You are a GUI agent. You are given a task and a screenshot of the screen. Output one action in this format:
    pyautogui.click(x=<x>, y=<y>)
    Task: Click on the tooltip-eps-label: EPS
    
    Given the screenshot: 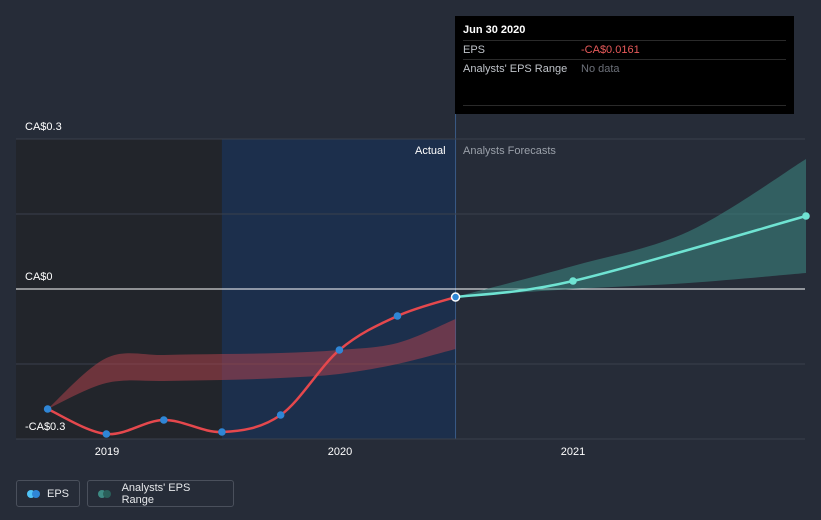 What is the action you would take?
    pyautogui.click(x=474, y=50)
    